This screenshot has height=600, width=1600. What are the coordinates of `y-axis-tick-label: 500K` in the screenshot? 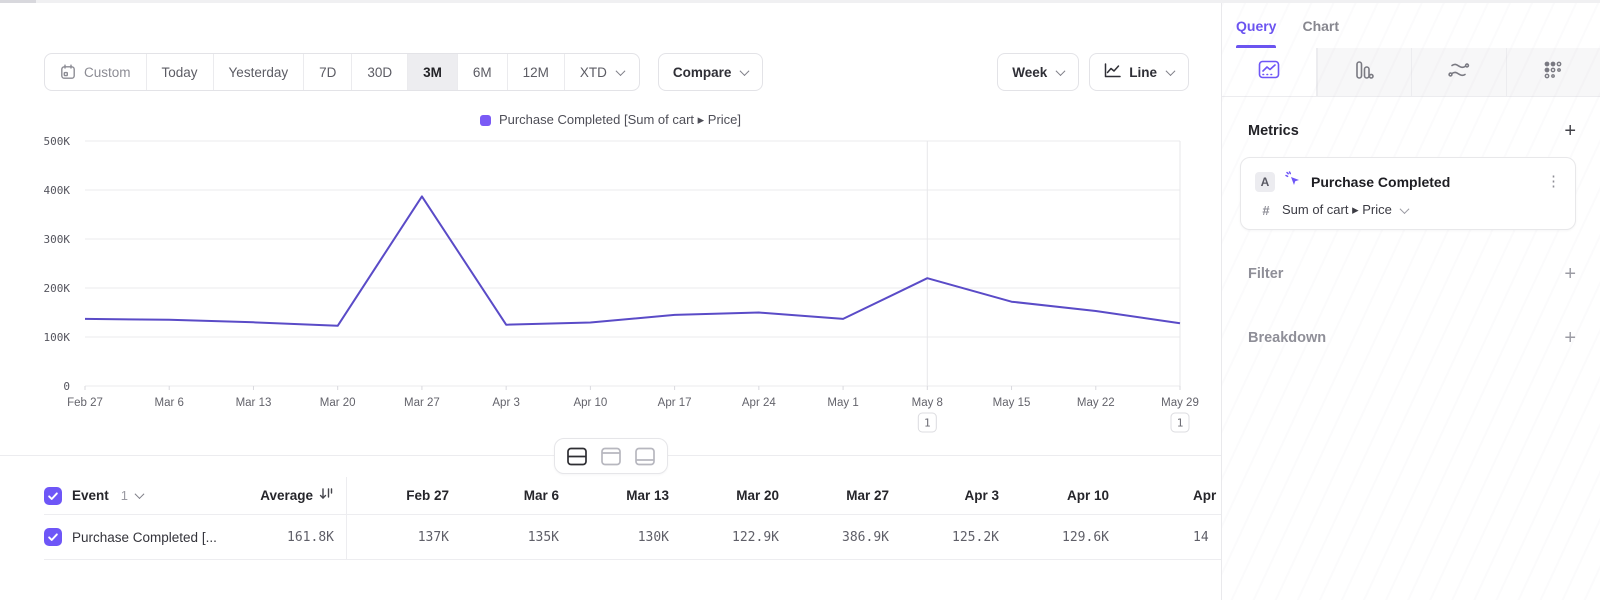 It's located at (57, 141).